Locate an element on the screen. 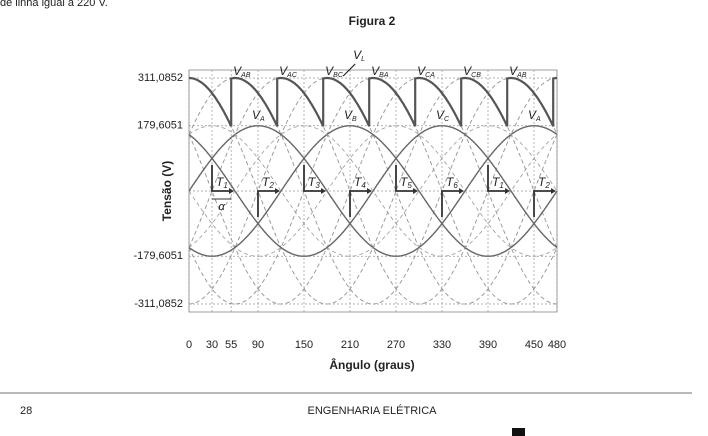 The height and width of the screenshot is (436, 708). pulse-label-sub: 1 is located at coordinates (501, 185).